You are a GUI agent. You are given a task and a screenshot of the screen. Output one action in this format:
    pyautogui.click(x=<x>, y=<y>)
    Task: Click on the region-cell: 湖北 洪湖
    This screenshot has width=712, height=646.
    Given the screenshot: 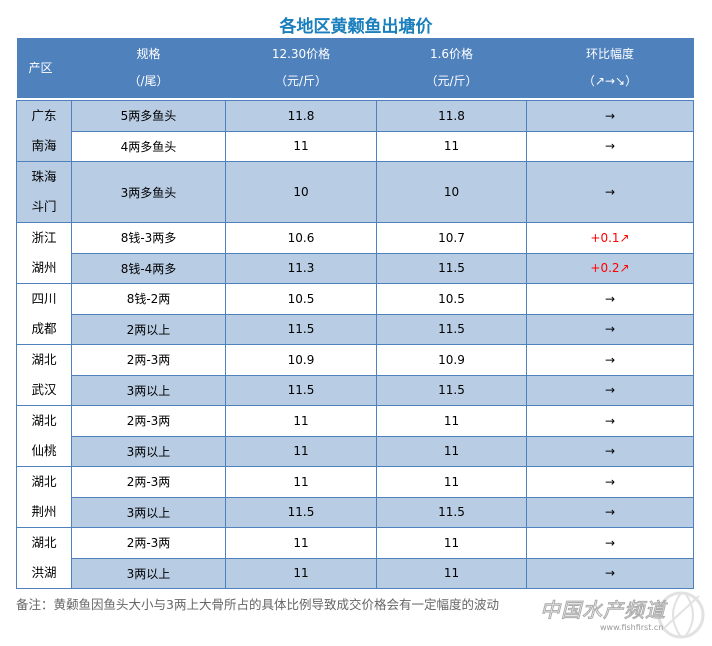 What is the action you would take?
    pyautogui.click(x=44, y=558)
    